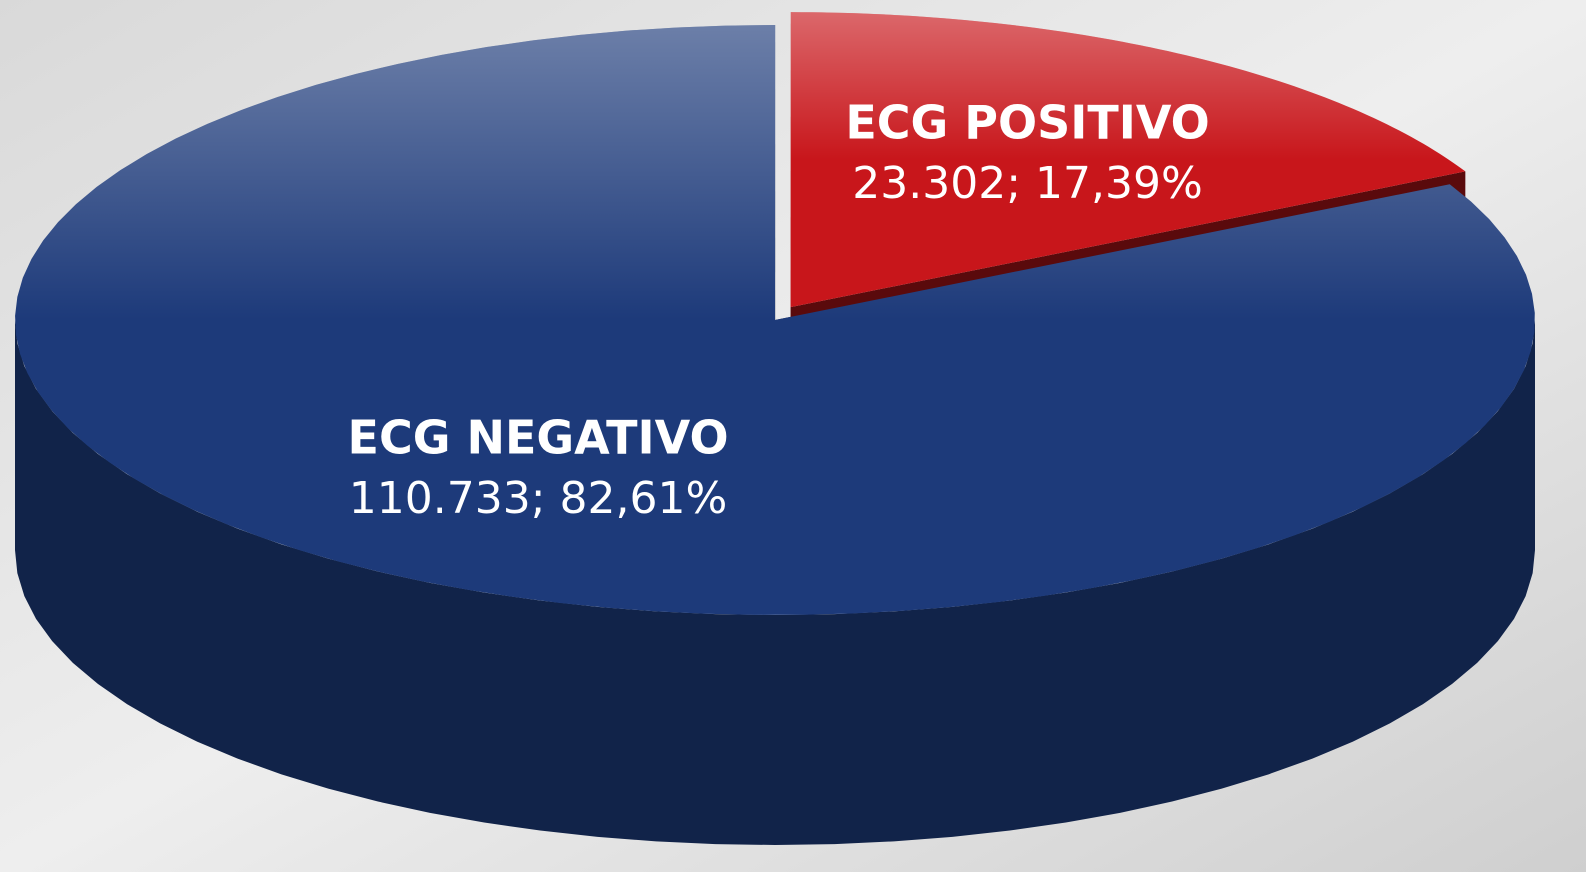  What do you see at coordinates (538, 438) in the screenshot?
I see `slice-name: ECG NEGATIVO` at bounding box center [538, 438].